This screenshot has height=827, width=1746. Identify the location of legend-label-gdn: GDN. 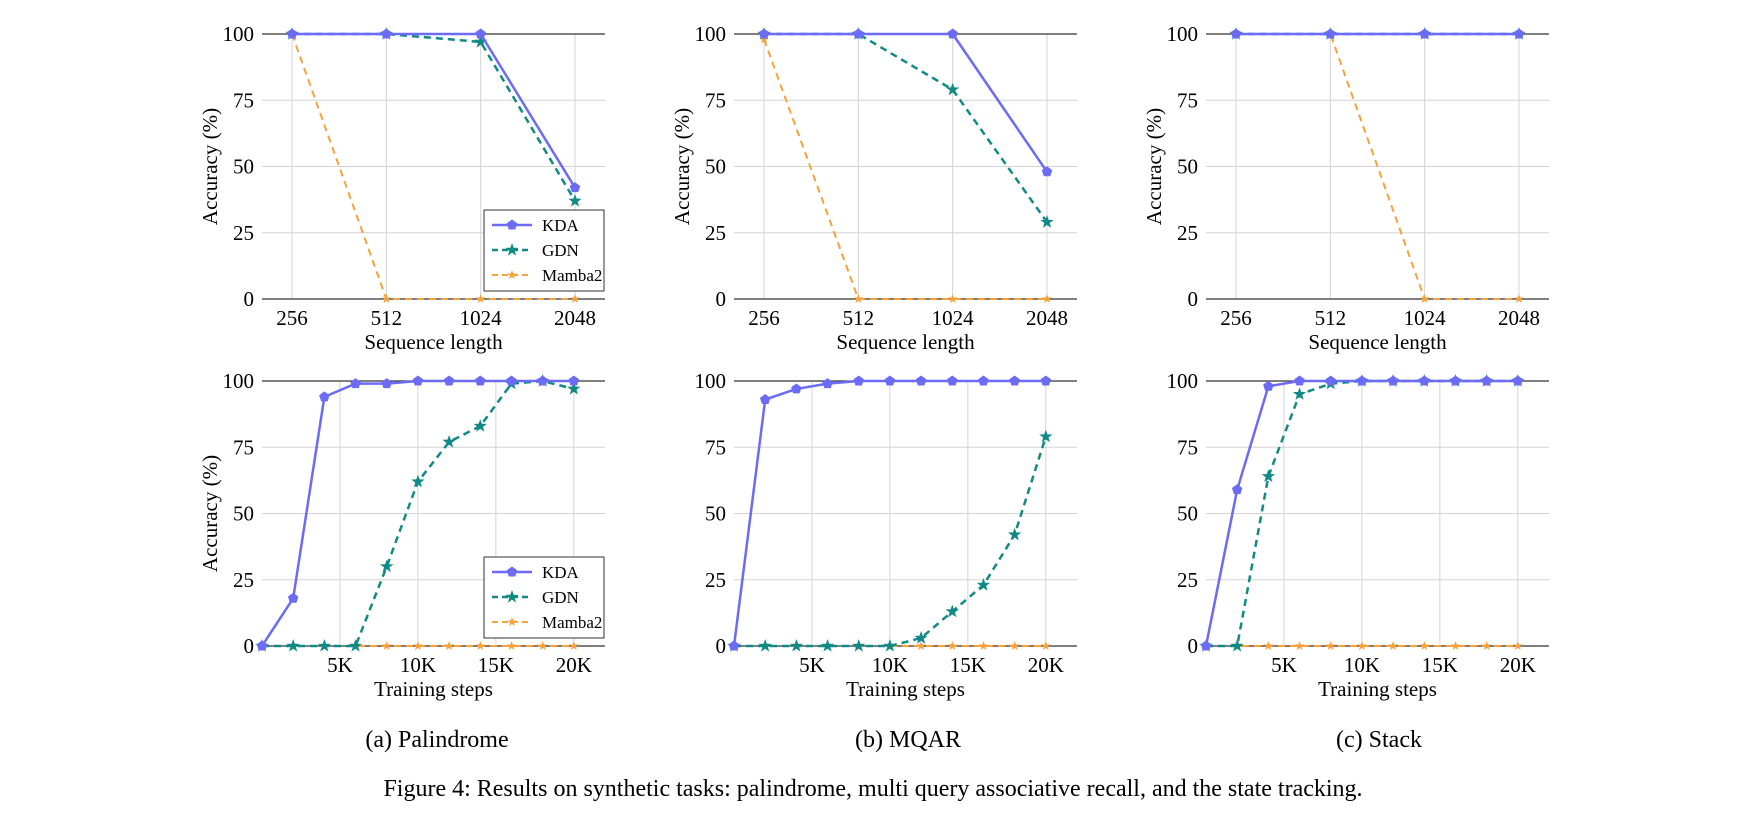
(560, 250).